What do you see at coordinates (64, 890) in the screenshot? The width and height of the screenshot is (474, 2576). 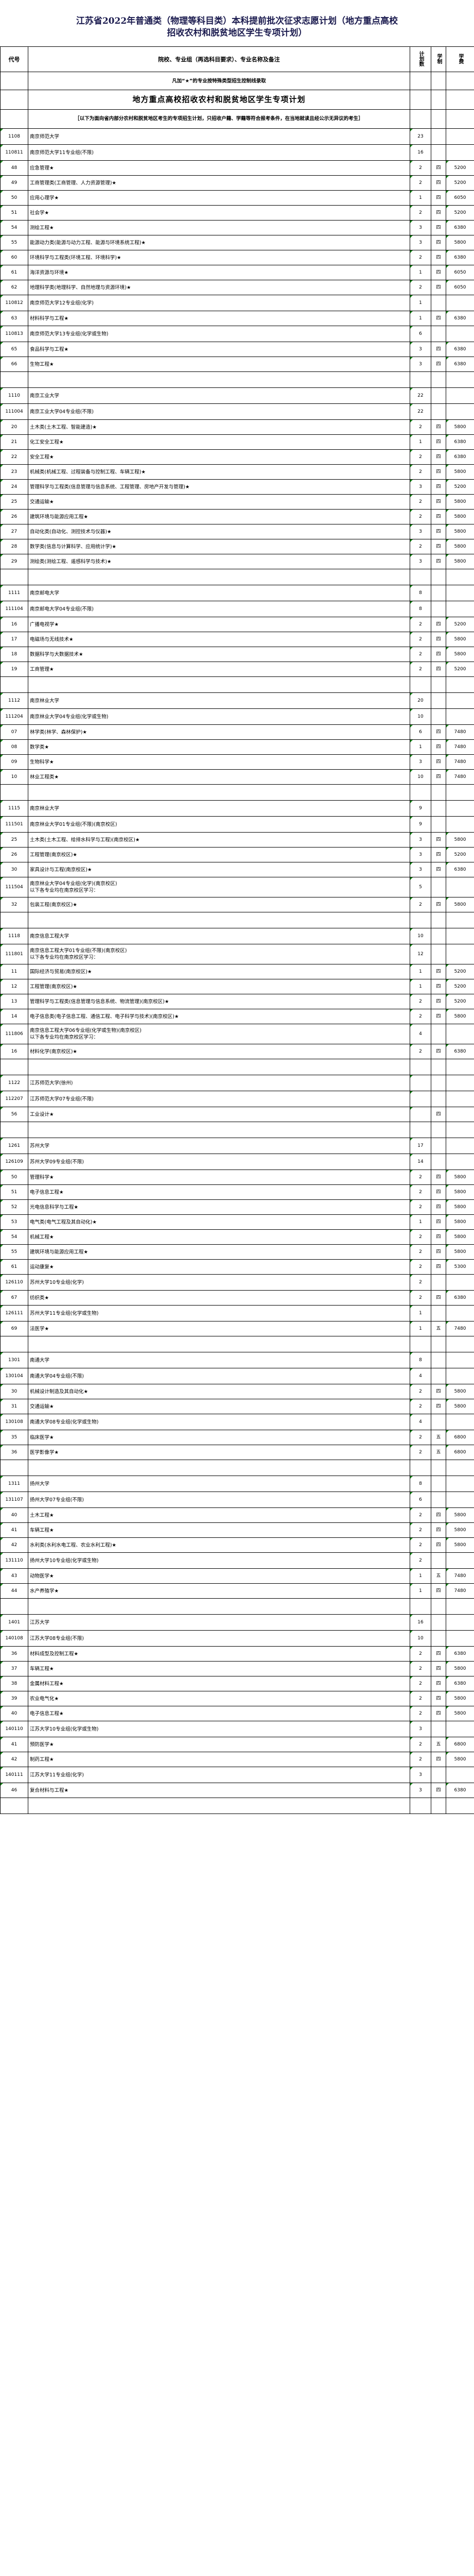 I see `cell-name-line2: 以下各专业均在南京校区学习：` at bounding box center [64, 890].